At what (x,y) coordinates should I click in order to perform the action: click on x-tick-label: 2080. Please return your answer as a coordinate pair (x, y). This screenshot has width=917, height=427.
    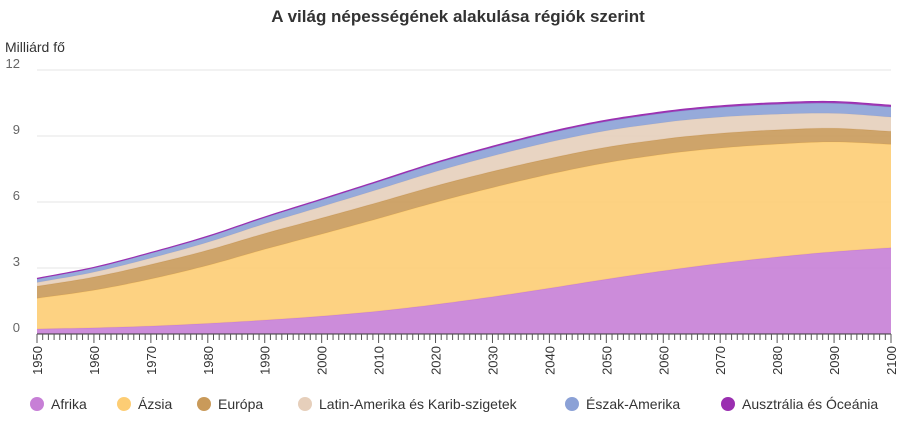
    Looking at the image, I should click on (777, 360).